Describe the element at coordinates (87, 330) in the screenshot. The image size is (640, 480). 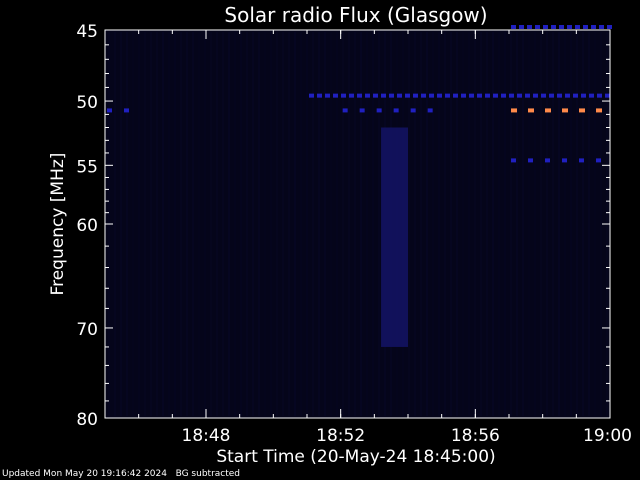
I see `y-tick-label: 70` at that location.